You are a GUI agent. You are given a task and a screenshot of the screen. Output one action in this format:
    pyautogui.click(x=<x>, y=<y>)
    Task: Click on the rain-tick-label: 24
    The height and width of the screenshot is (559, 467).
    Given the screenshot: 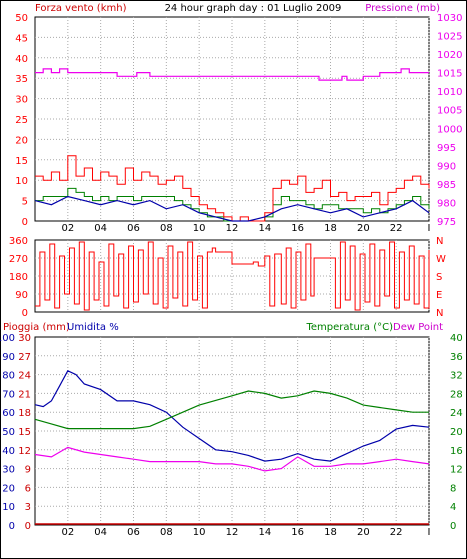 What is the action you would take?
    pyautogui.click(x=24, y=376)
    